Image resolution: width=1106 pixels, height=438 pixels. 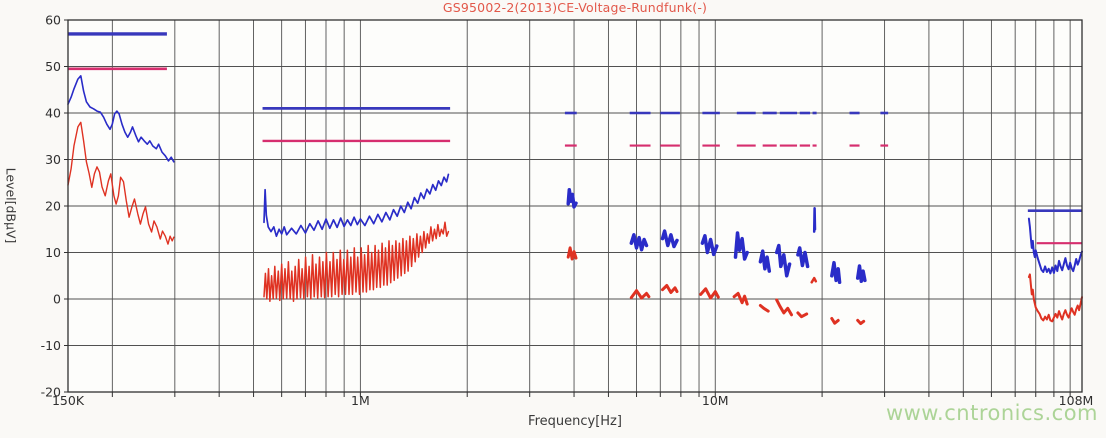 What do you see at coordinates (740, 298) in the screenshot?
I see `avg-blob-11.8m` at bounding box center [740, 298].